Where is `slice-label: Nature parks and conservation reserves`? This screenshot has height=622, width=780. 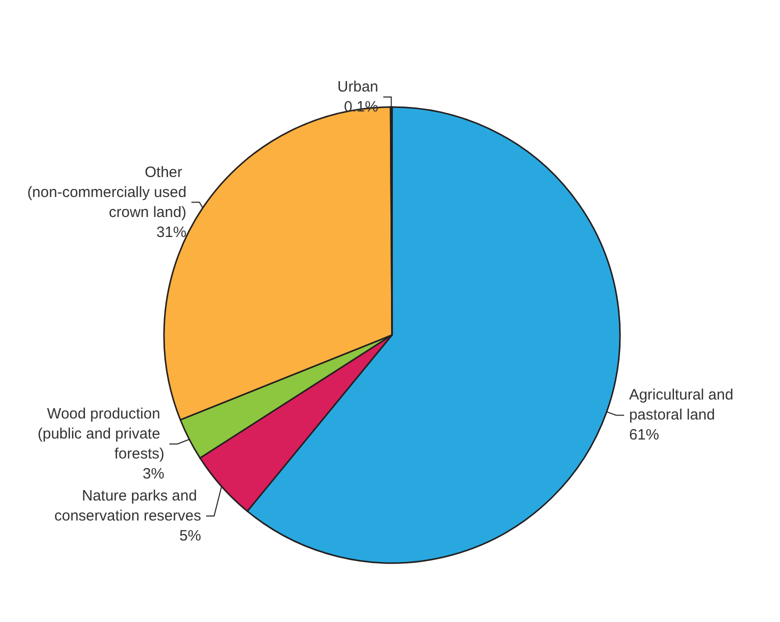 slice-label: Nature parks and conservation reserves is located at coordinates (128, 505).